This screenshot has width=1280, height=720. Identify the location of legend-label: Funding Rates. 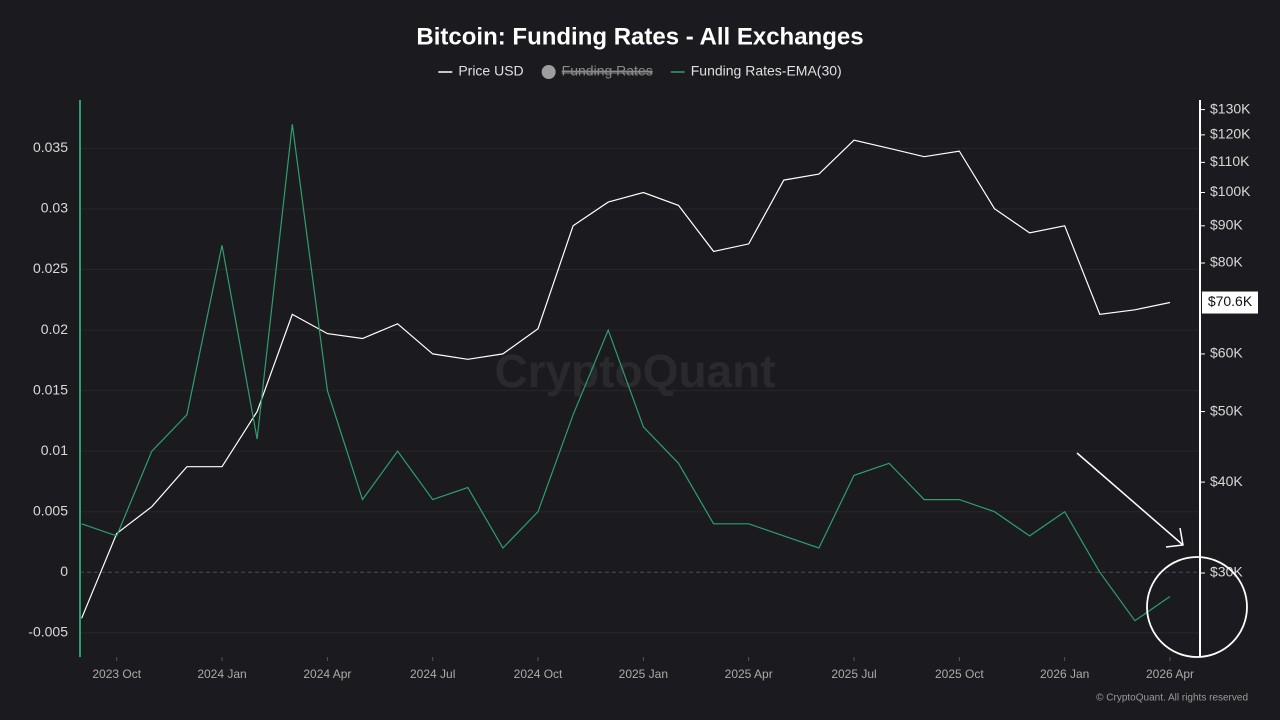
(607, 71).